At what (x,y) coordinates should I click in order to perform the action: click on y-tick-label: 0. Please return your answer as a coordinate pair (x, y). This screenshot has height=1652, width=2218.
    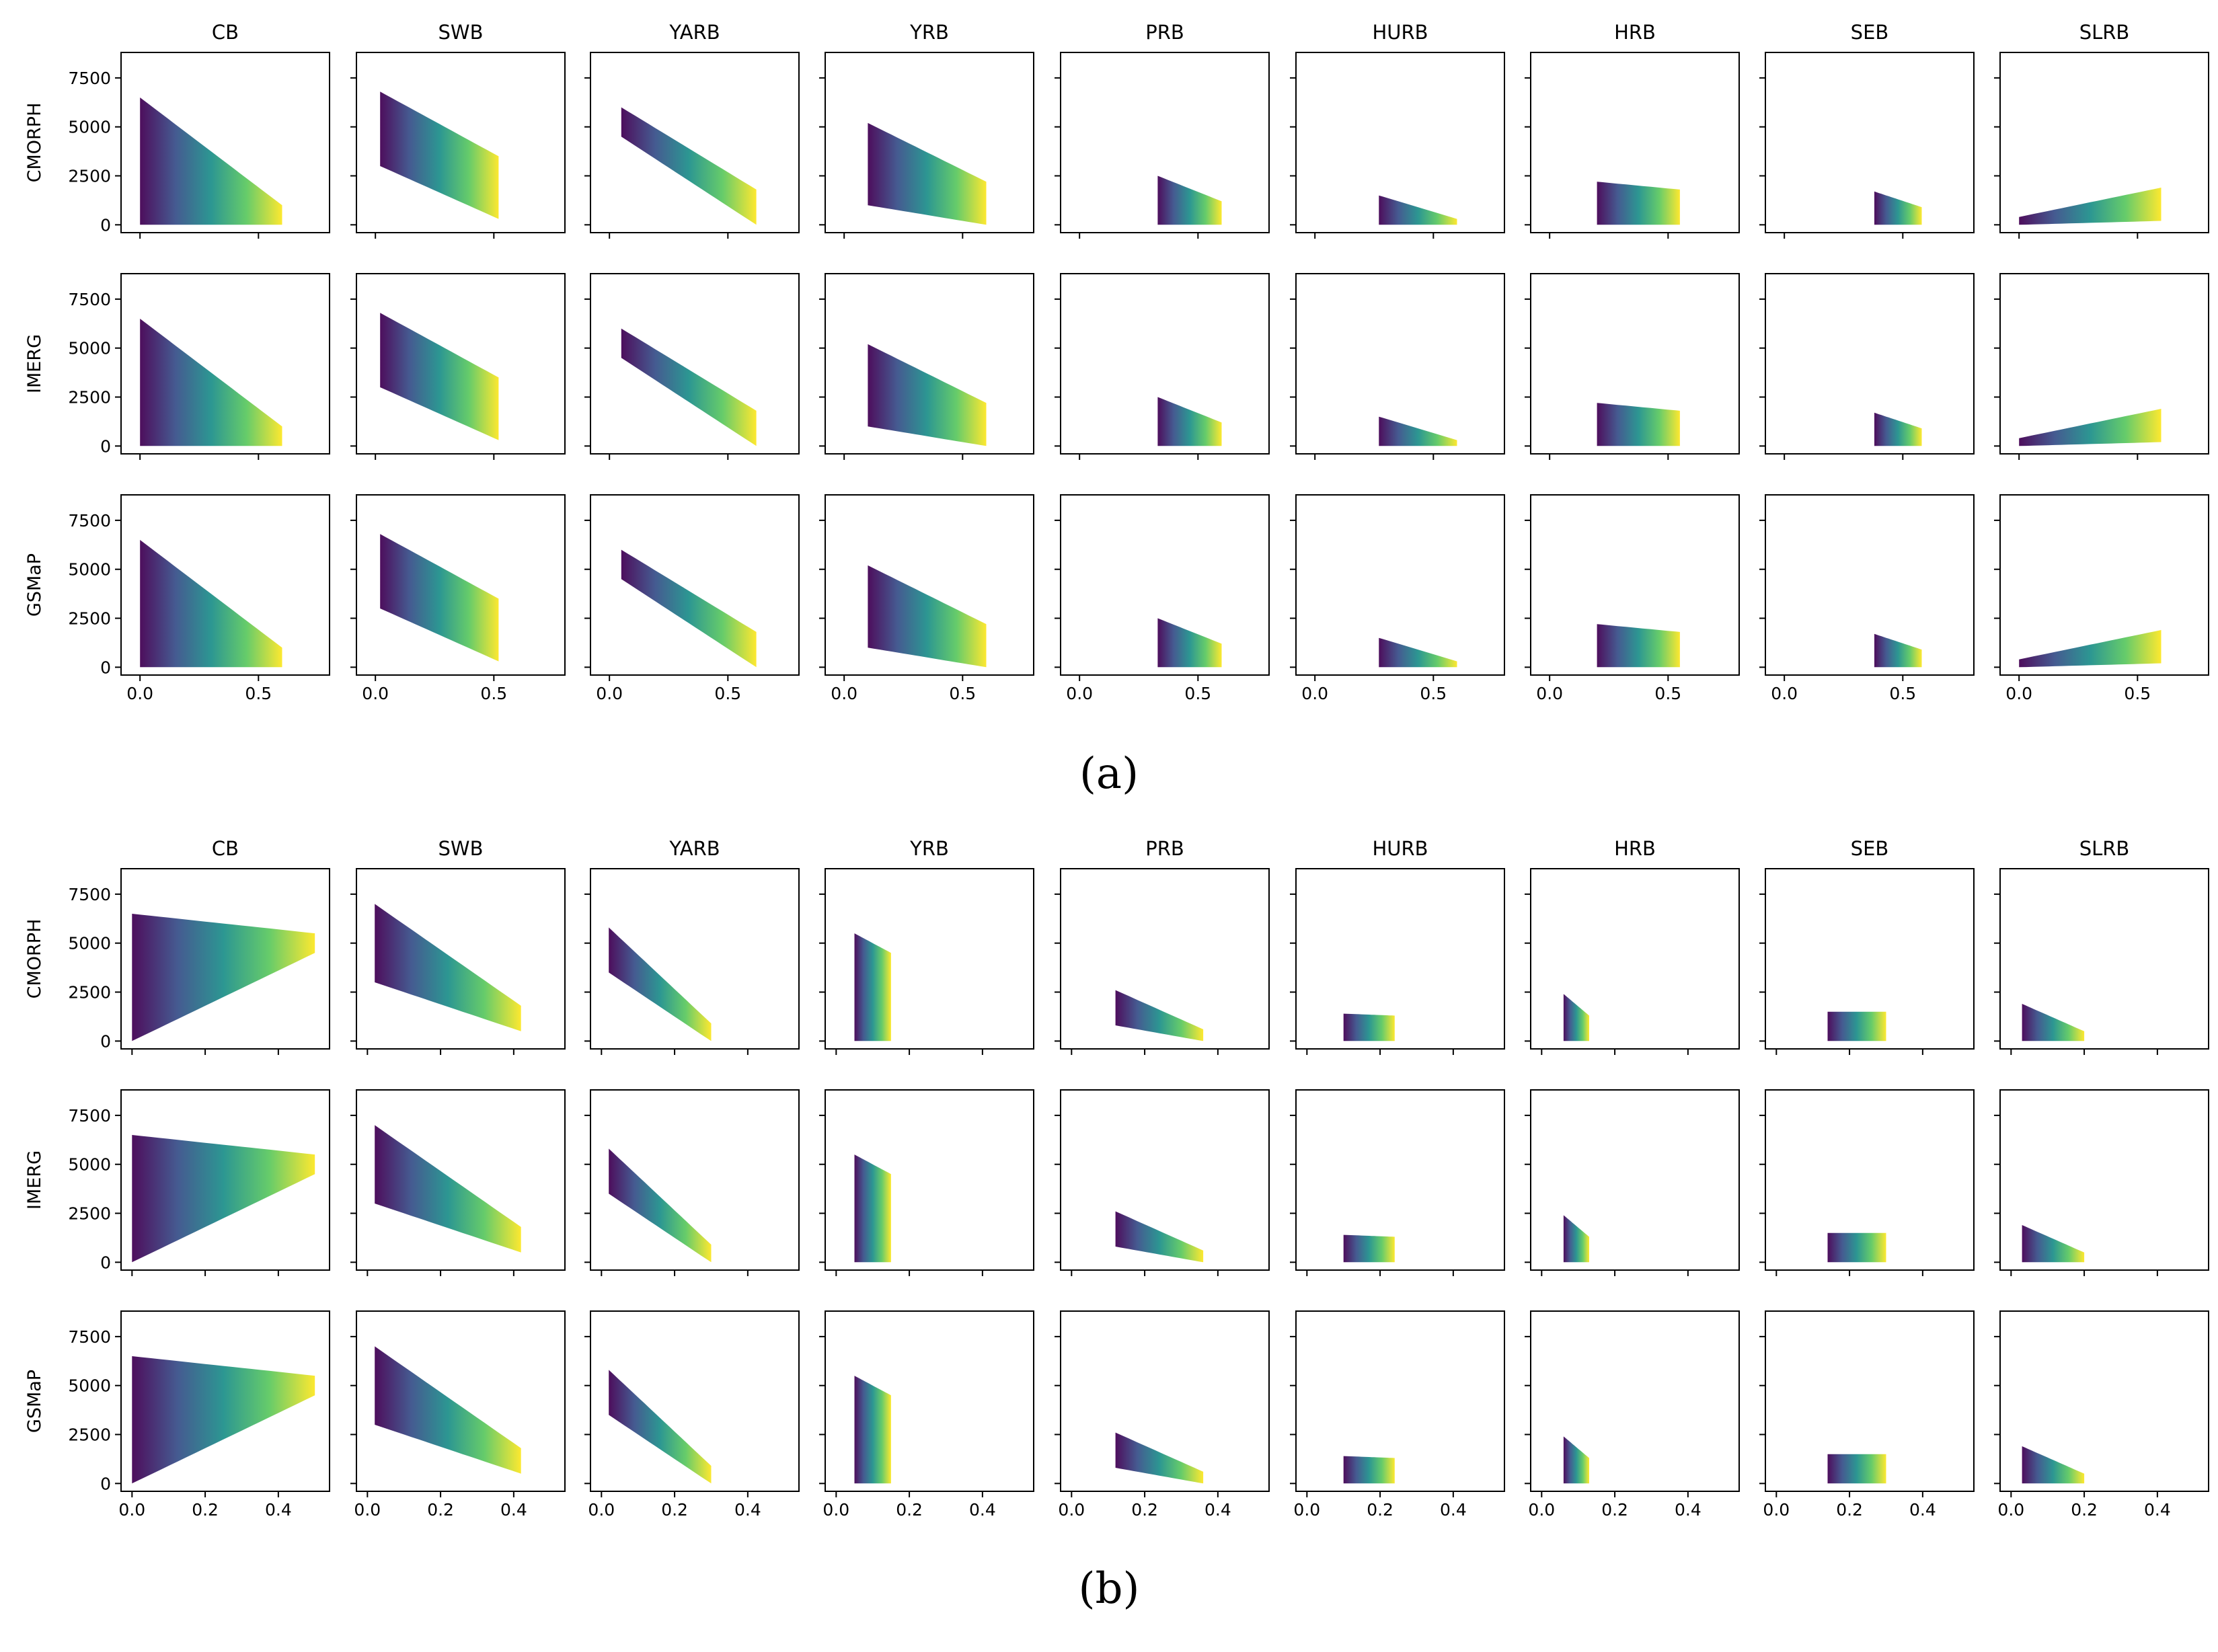
    Looking at the image, I should click on (106, 225).